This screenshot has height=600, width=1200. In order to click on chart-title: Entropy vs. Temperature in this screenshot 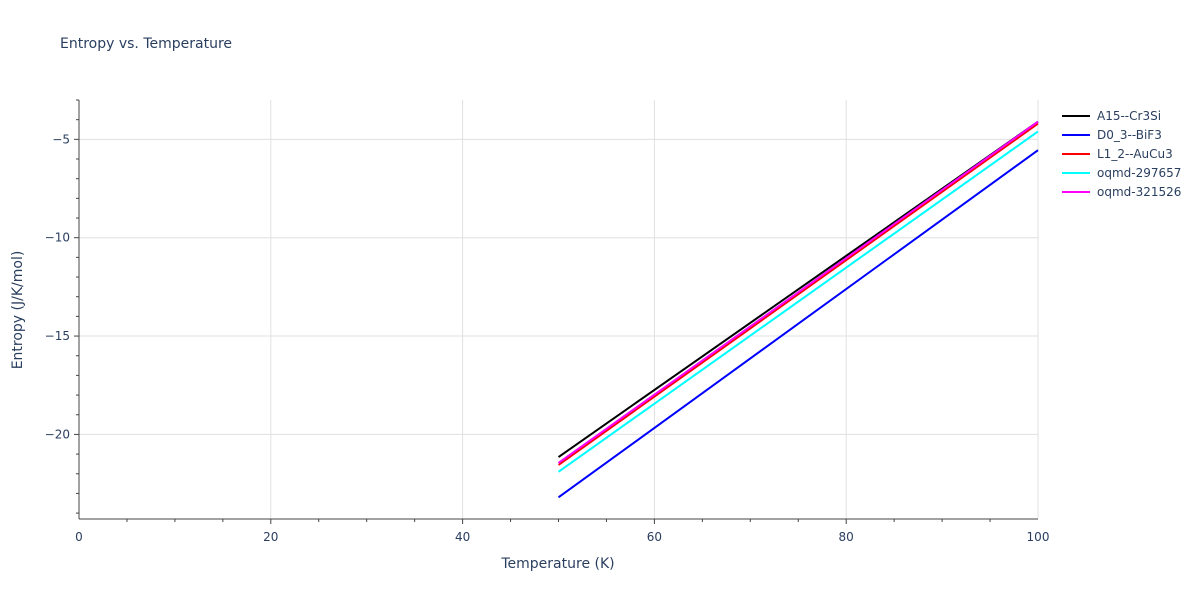, I will do `click(146, 44)`.